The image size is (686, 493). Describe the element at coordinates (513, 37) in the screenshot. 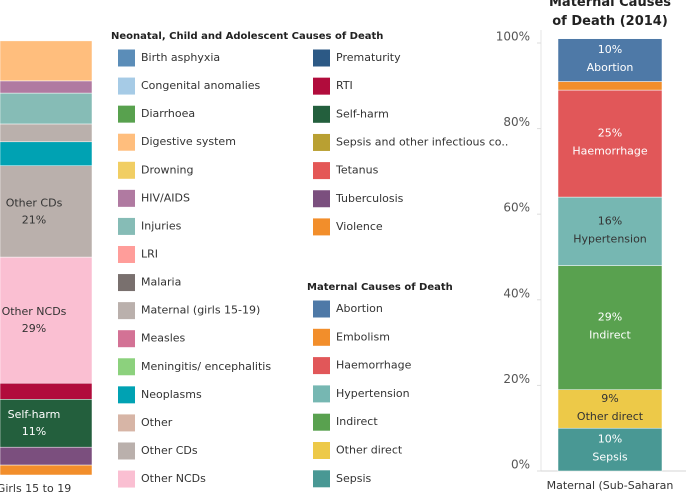

I see `y-tick-label: 100%` at that location.